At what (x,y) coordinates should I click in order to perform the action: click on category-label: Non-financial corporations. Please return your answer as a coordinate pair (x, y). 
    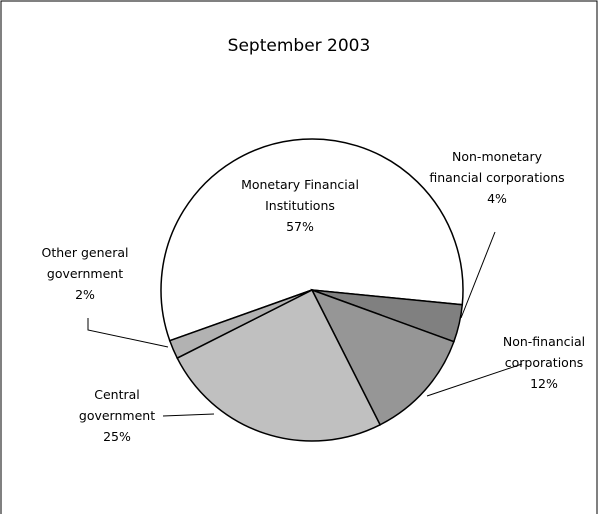
    Looking at the image, I should click on (544, 352).